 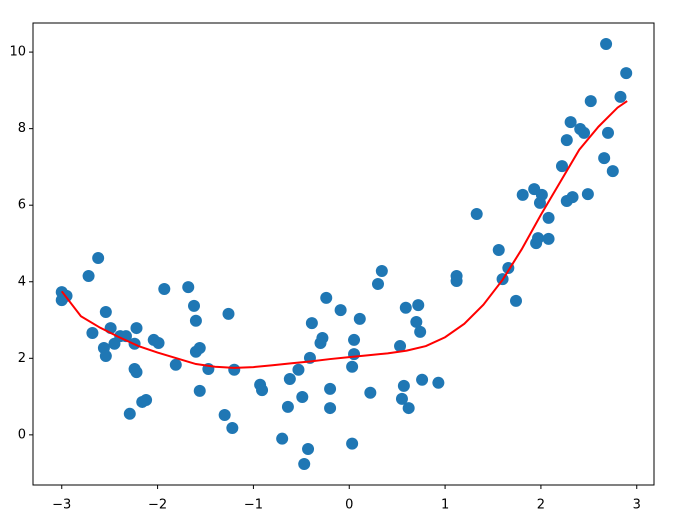 What do you see at coordinates (22, 434) in the screenshot?
I see `y-tick-label: 0` at bounding box center [22, 434].